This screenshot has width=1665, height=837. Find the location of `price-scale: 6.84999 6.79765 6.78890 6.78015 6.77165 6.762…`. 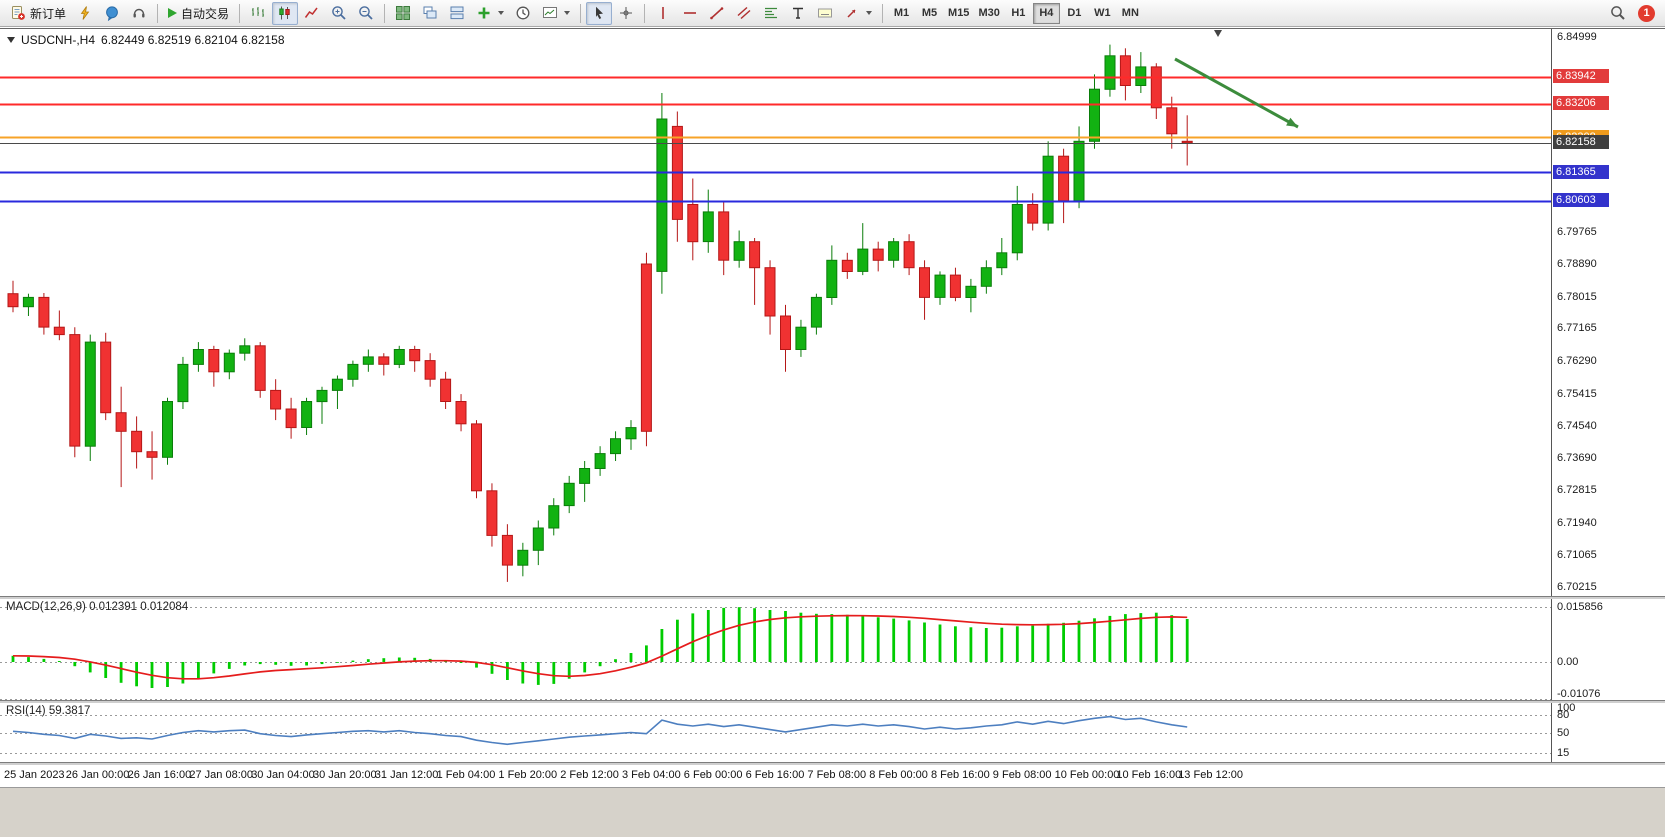

price-scale: 6.84999 6.79765 6.78890 6.78015 6.77165 6.762… is located at coordinates (1608, 397).